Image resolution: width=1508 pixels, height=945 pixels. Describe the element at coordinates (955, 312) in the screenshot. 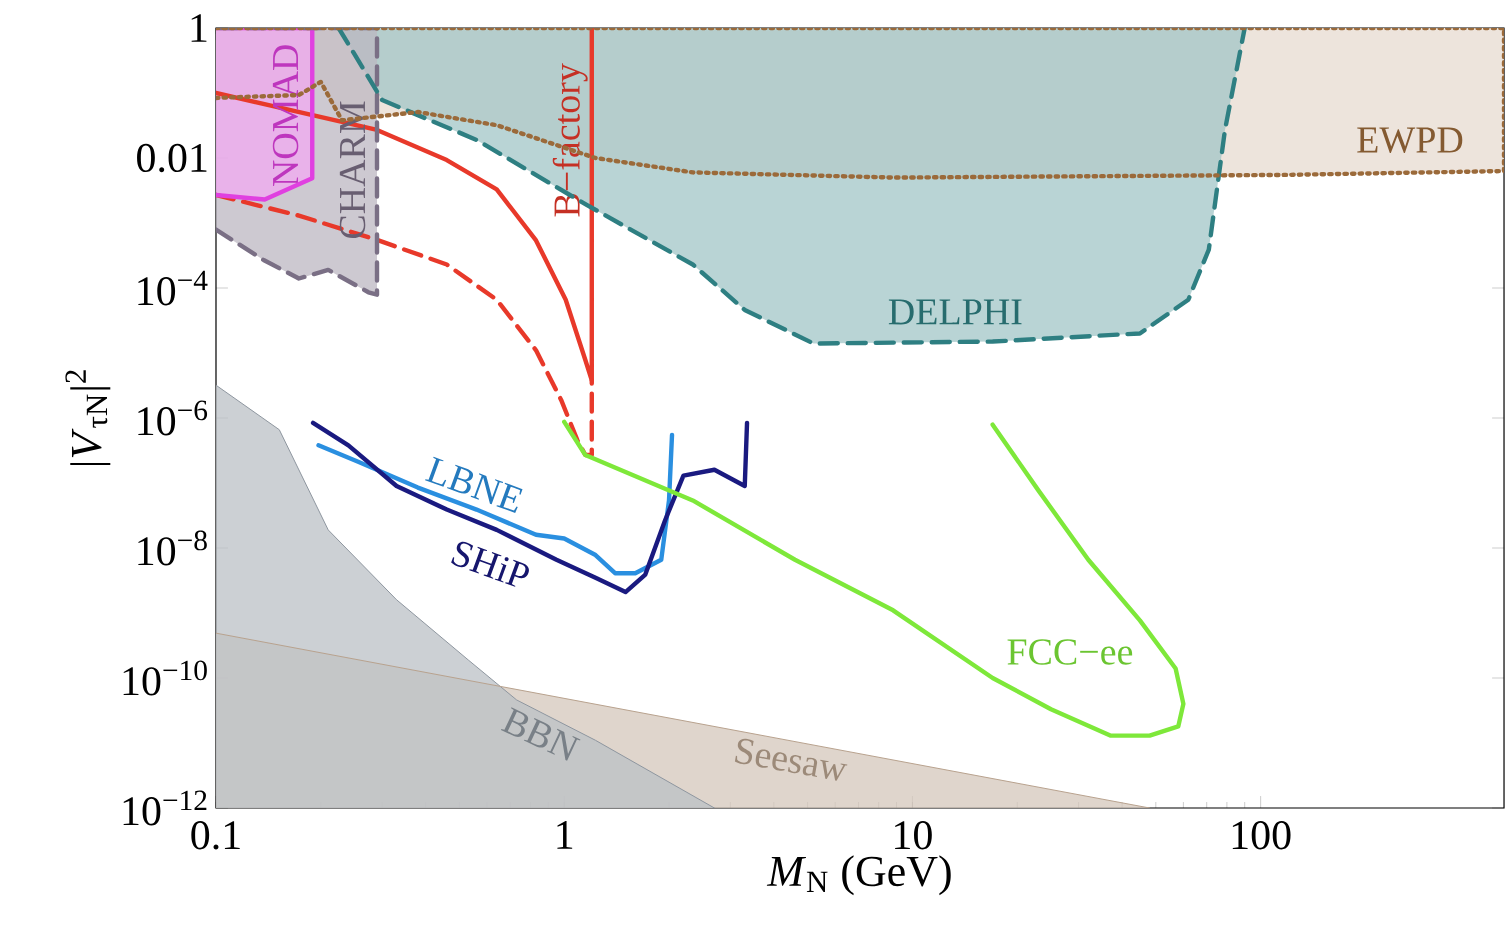

I see `annotation: DELPHI` at that location.